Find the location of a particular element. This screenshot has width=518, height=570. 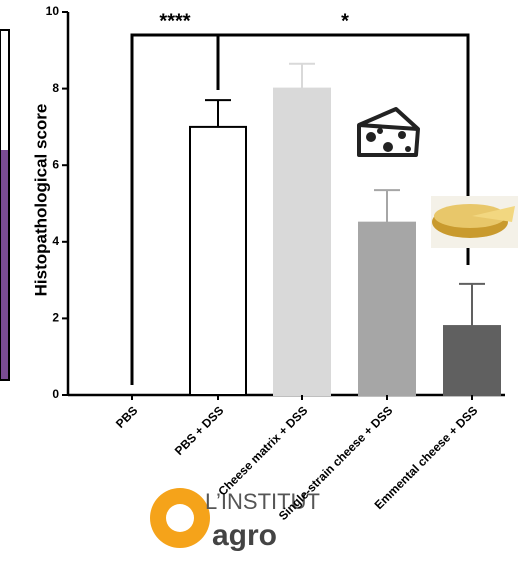

y-tick-label: 10 is located at coordinates (53, 11).